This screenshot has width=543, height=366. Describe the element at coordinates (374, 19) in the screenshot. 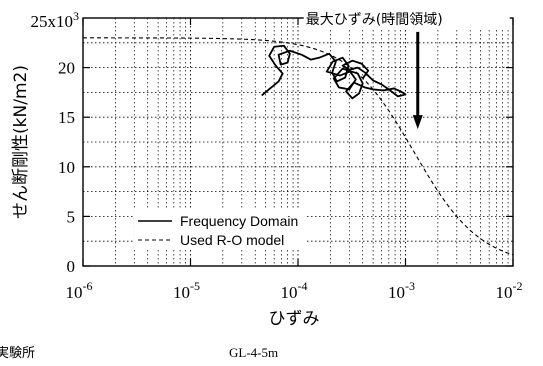

I see `annotation-label: 最大ひずみ(時間領域)` at that location.